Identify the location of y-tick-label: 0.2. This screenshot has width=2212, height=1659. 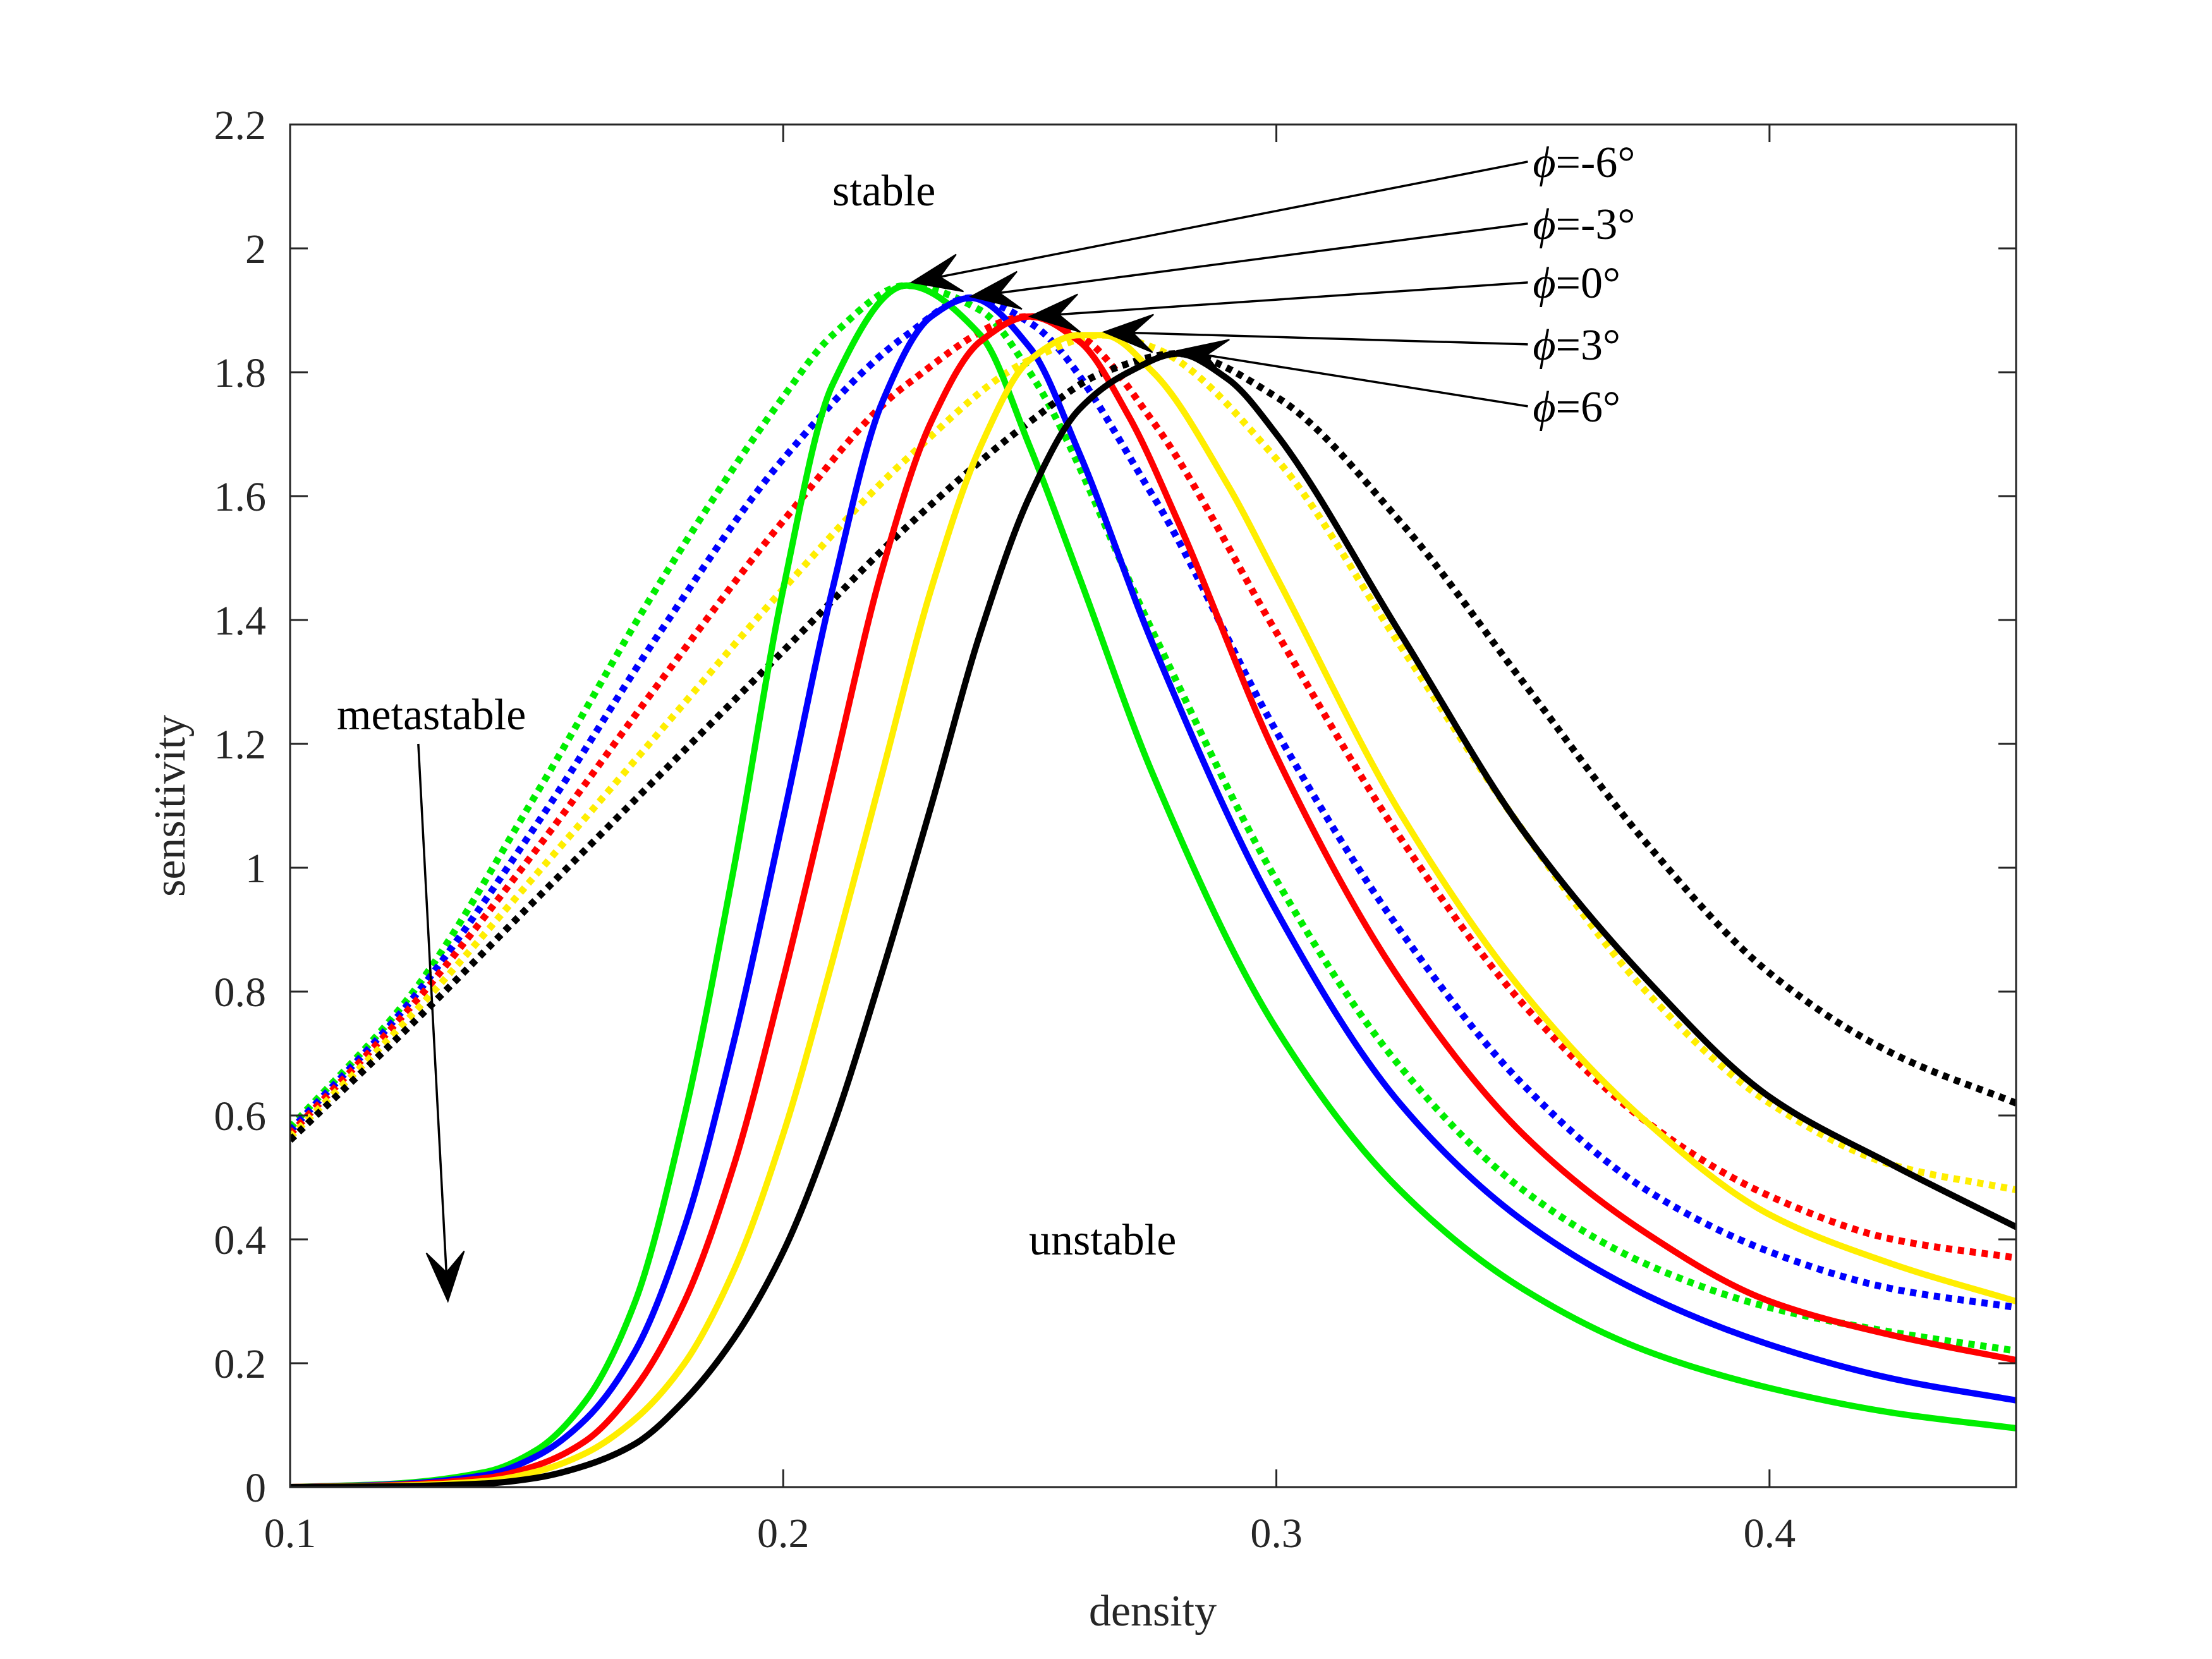
(240, 1364).